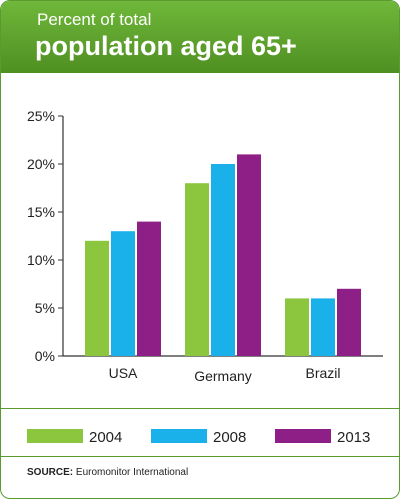 The image size is (400, 499). Describe the element at coordinates (197, 269) in the screenshot. I see `bar-germany-2004` at that location.